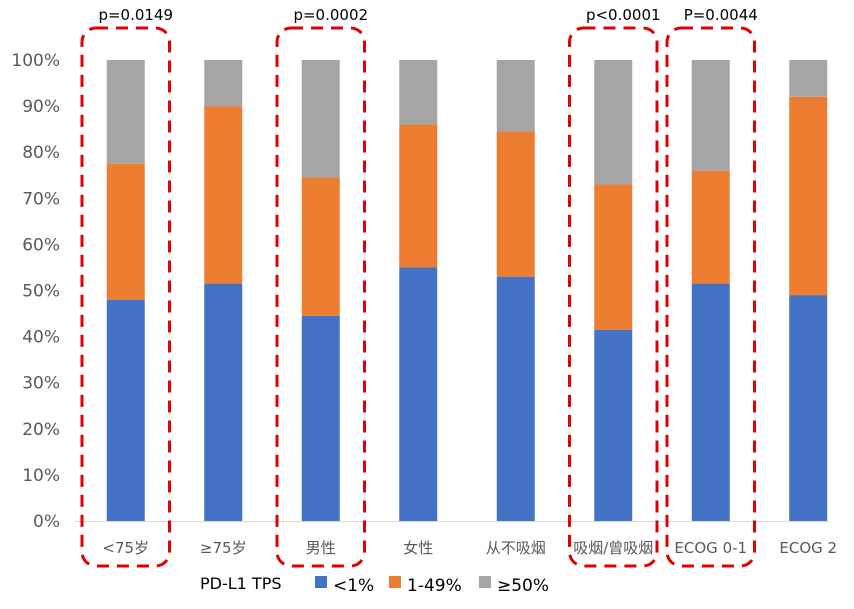 The image size is (854, 609). I want to click on y-tick-label: 30%, so click(41, 384).